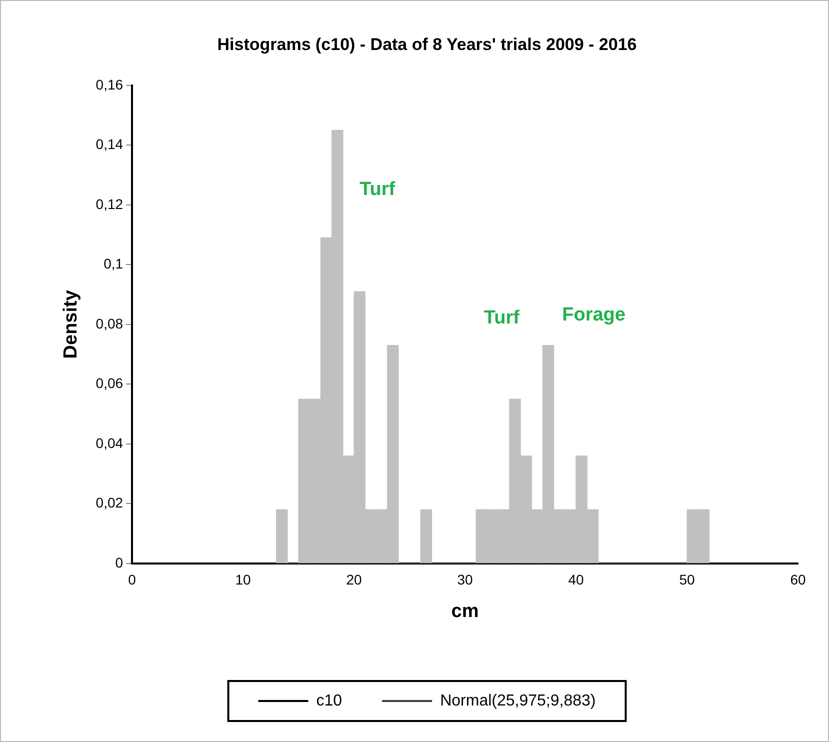 This screenshot has height=742, width=829. What do you see at coordinates (110, 323) in the screenshot?
I see `y-tick-label: 0,08` at bounding box center [110, 323].